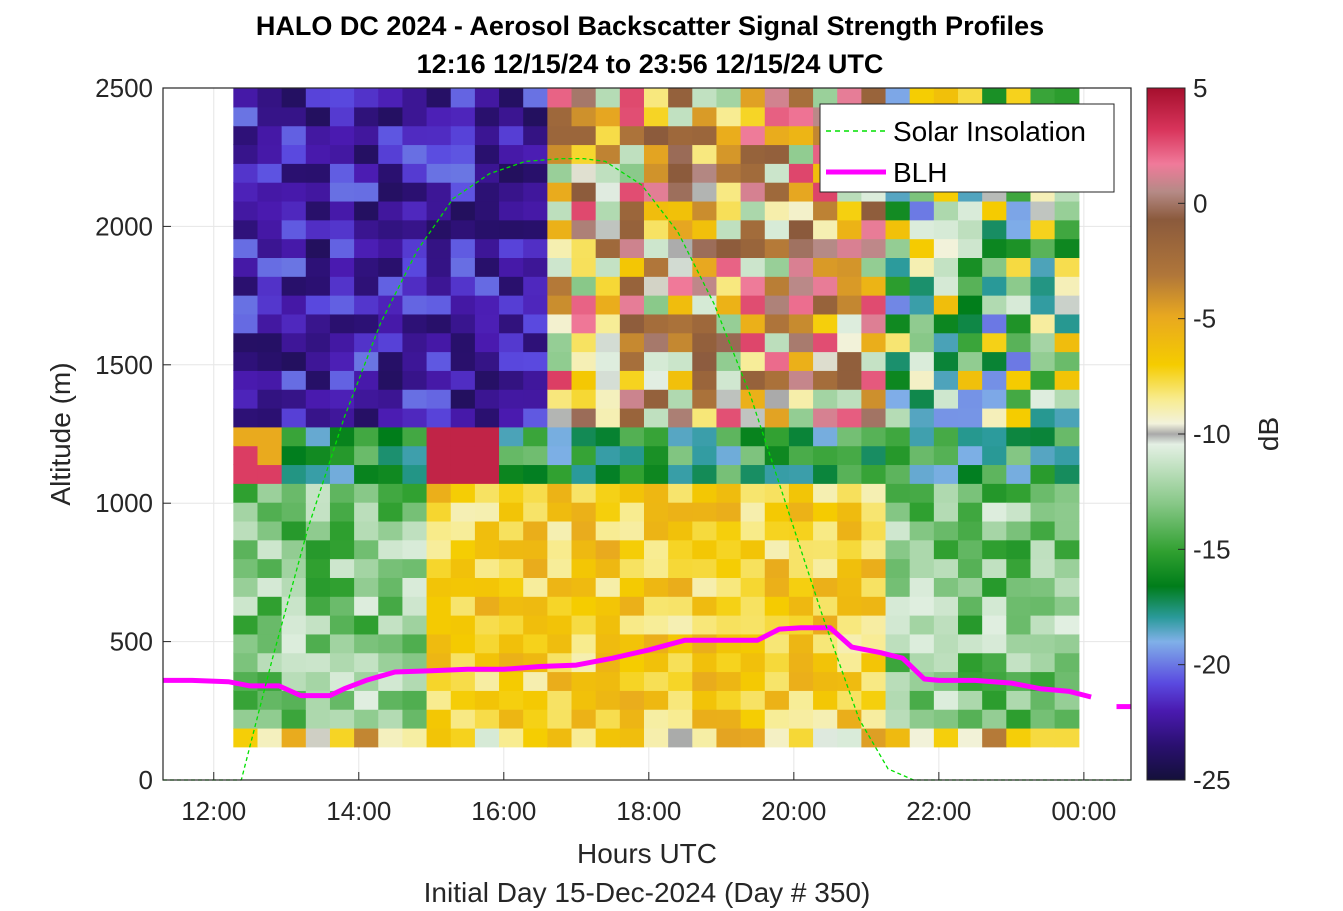 The width and height of the screenshot is (1343, 911). What do you see at coordinates (124, 226) in the screenshot?
I see `y-tick-label-4: 2000` at bounding box center [124, 226].